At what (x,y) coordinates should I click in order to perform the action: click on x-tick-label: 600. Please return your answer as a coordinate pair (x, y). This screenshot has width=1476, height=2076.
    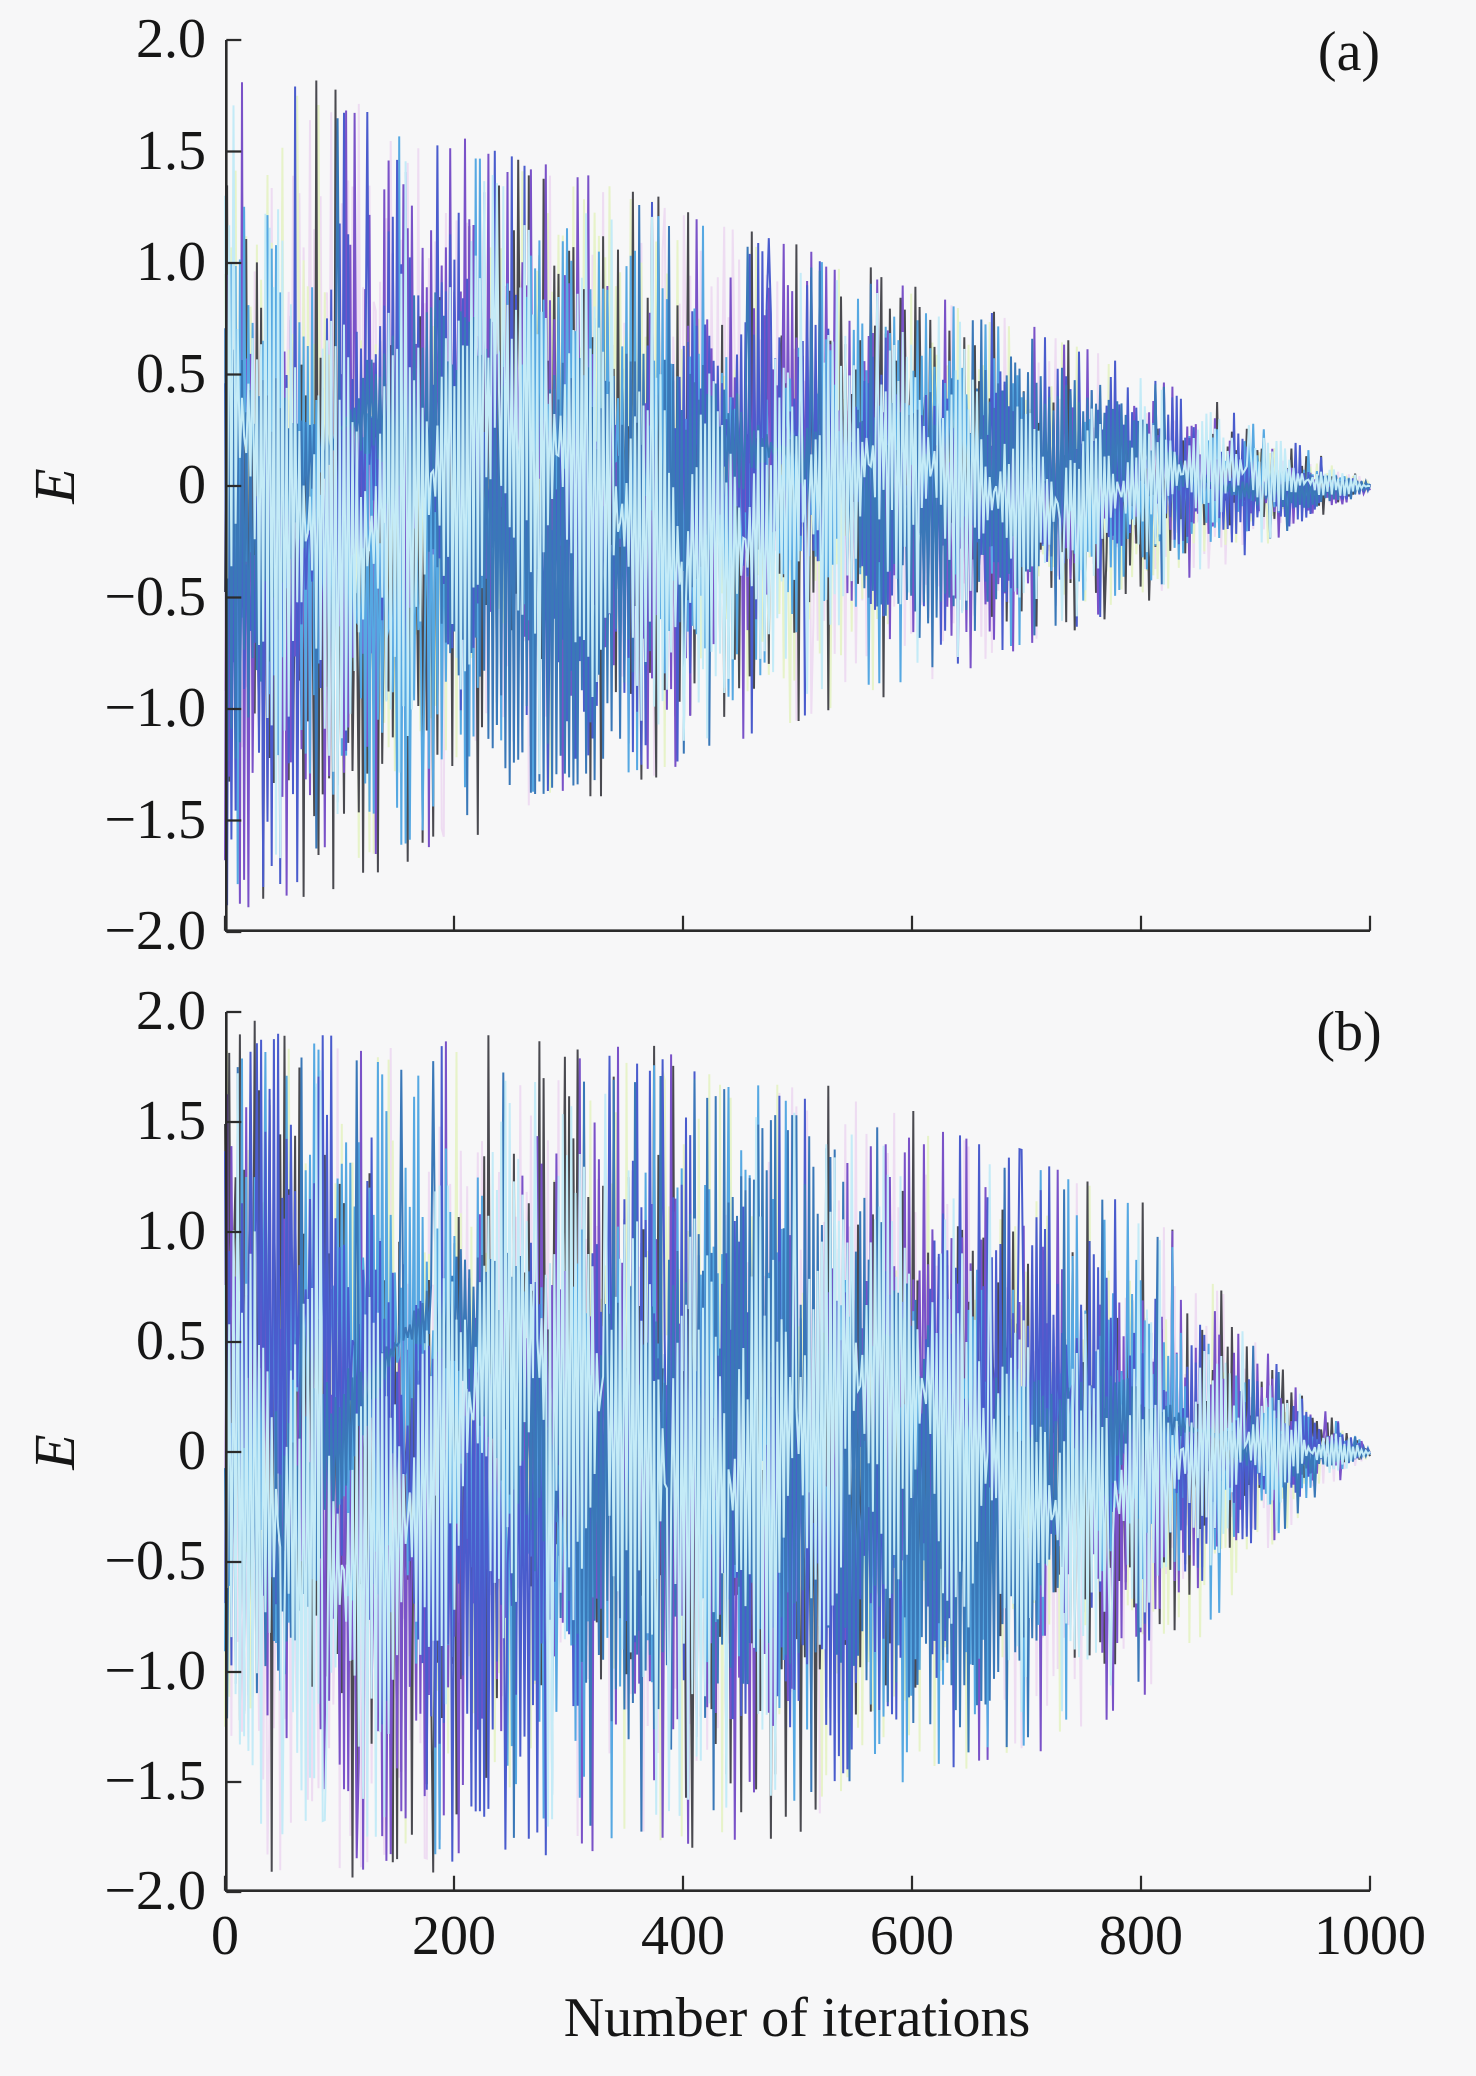
    Looking at the image, I should click on (912, 1936).